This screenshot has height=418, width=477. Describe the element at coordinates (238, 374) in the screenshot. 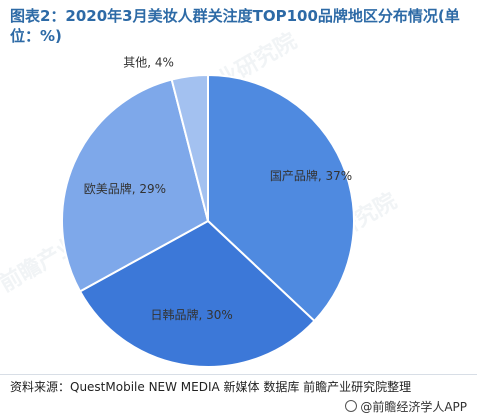

I see `divider` at that location.